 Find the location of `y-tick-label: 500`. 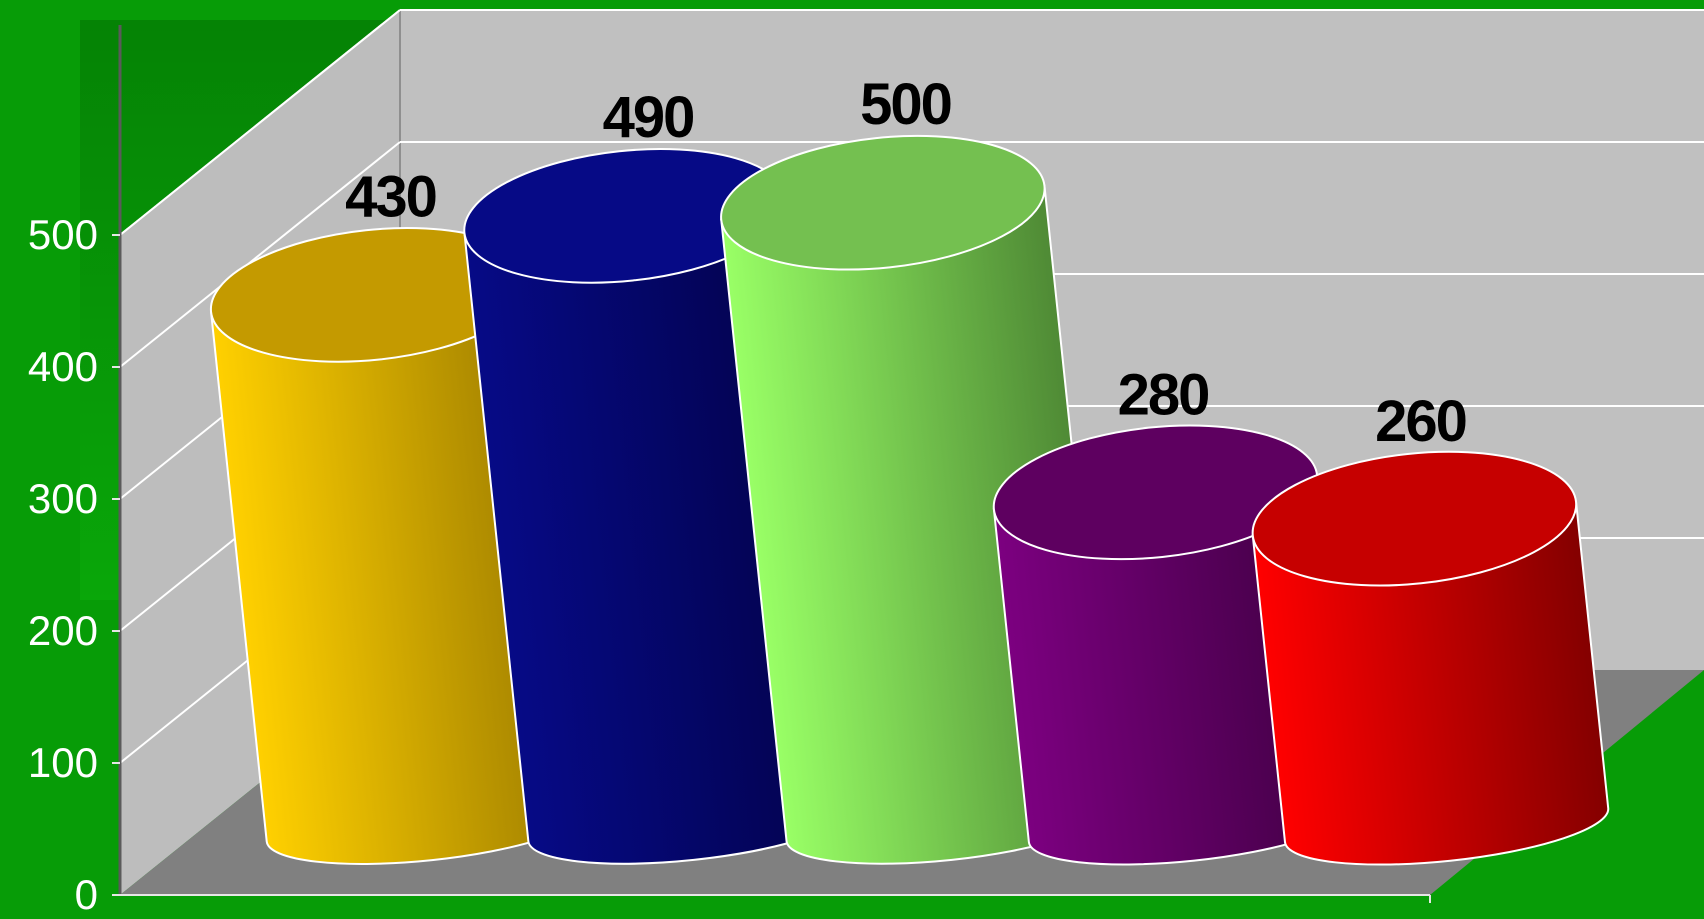

y-tick-label: 500 is located at coordinates (63, 234).